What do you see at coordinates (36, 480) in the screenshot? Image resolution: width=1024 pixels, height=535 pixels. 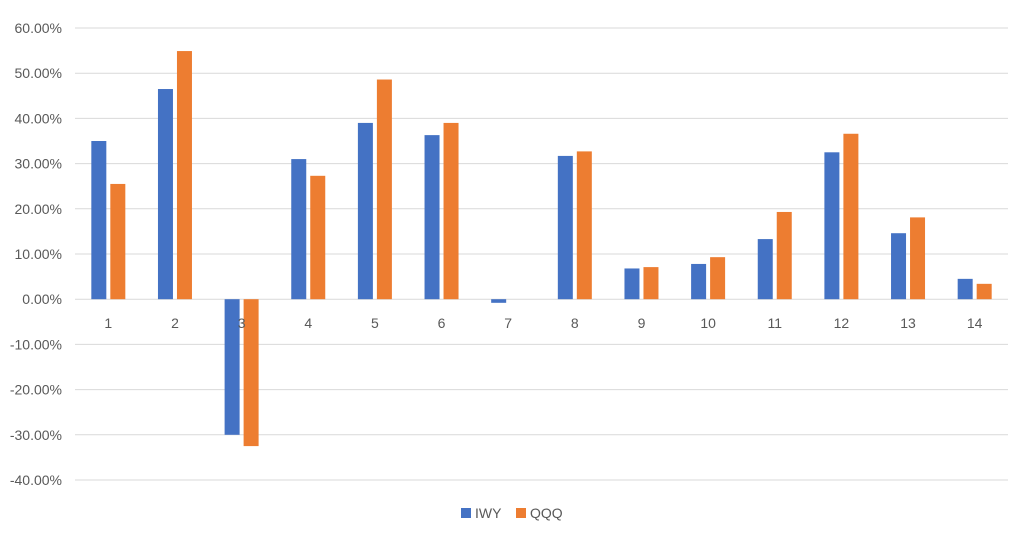 I see `y-tick-label: -40.00%` at bounding box center [36, 480].